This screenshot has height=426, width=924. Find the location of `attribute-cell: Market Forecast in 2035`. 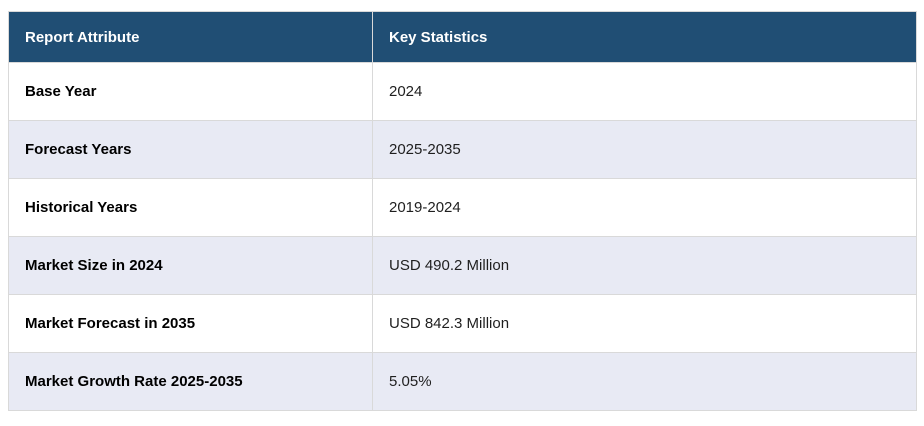

attribute-cell: Market Forecast in 2035 is located at coordinates (190, 323).